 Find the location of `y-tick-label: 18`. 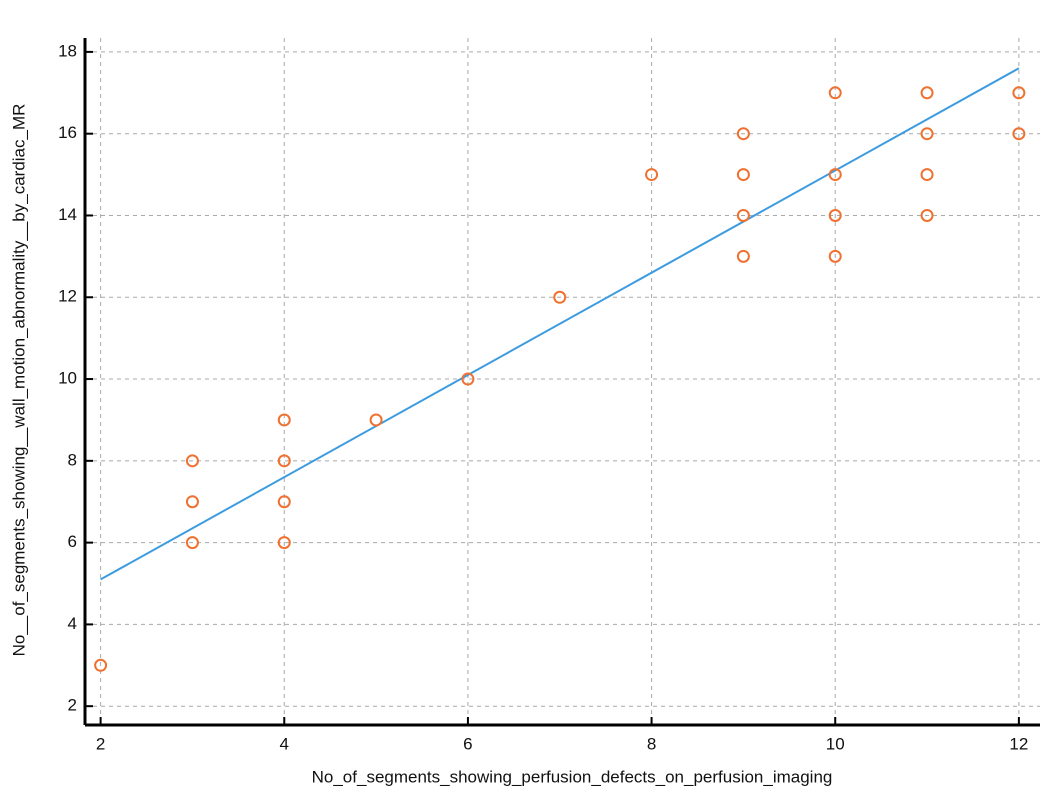

y-tick-label: 18 is located at coordinates (67, 50).